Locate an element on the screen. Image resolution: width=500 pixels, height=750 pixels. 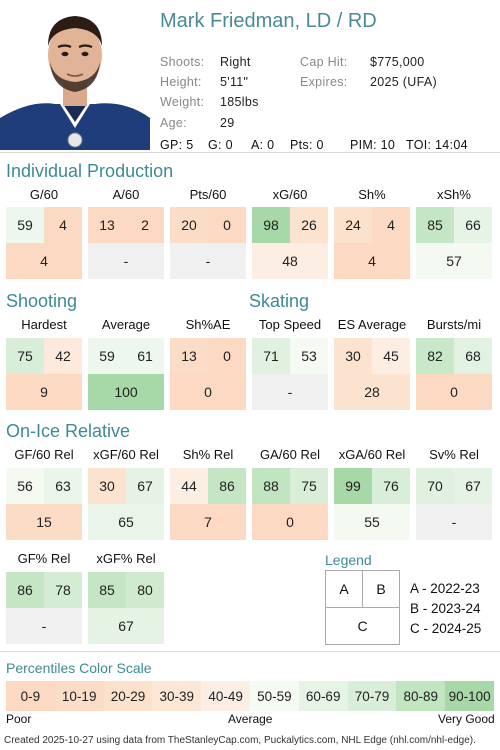
scale-bin: 60-69 is located at coordinates (323, 696).